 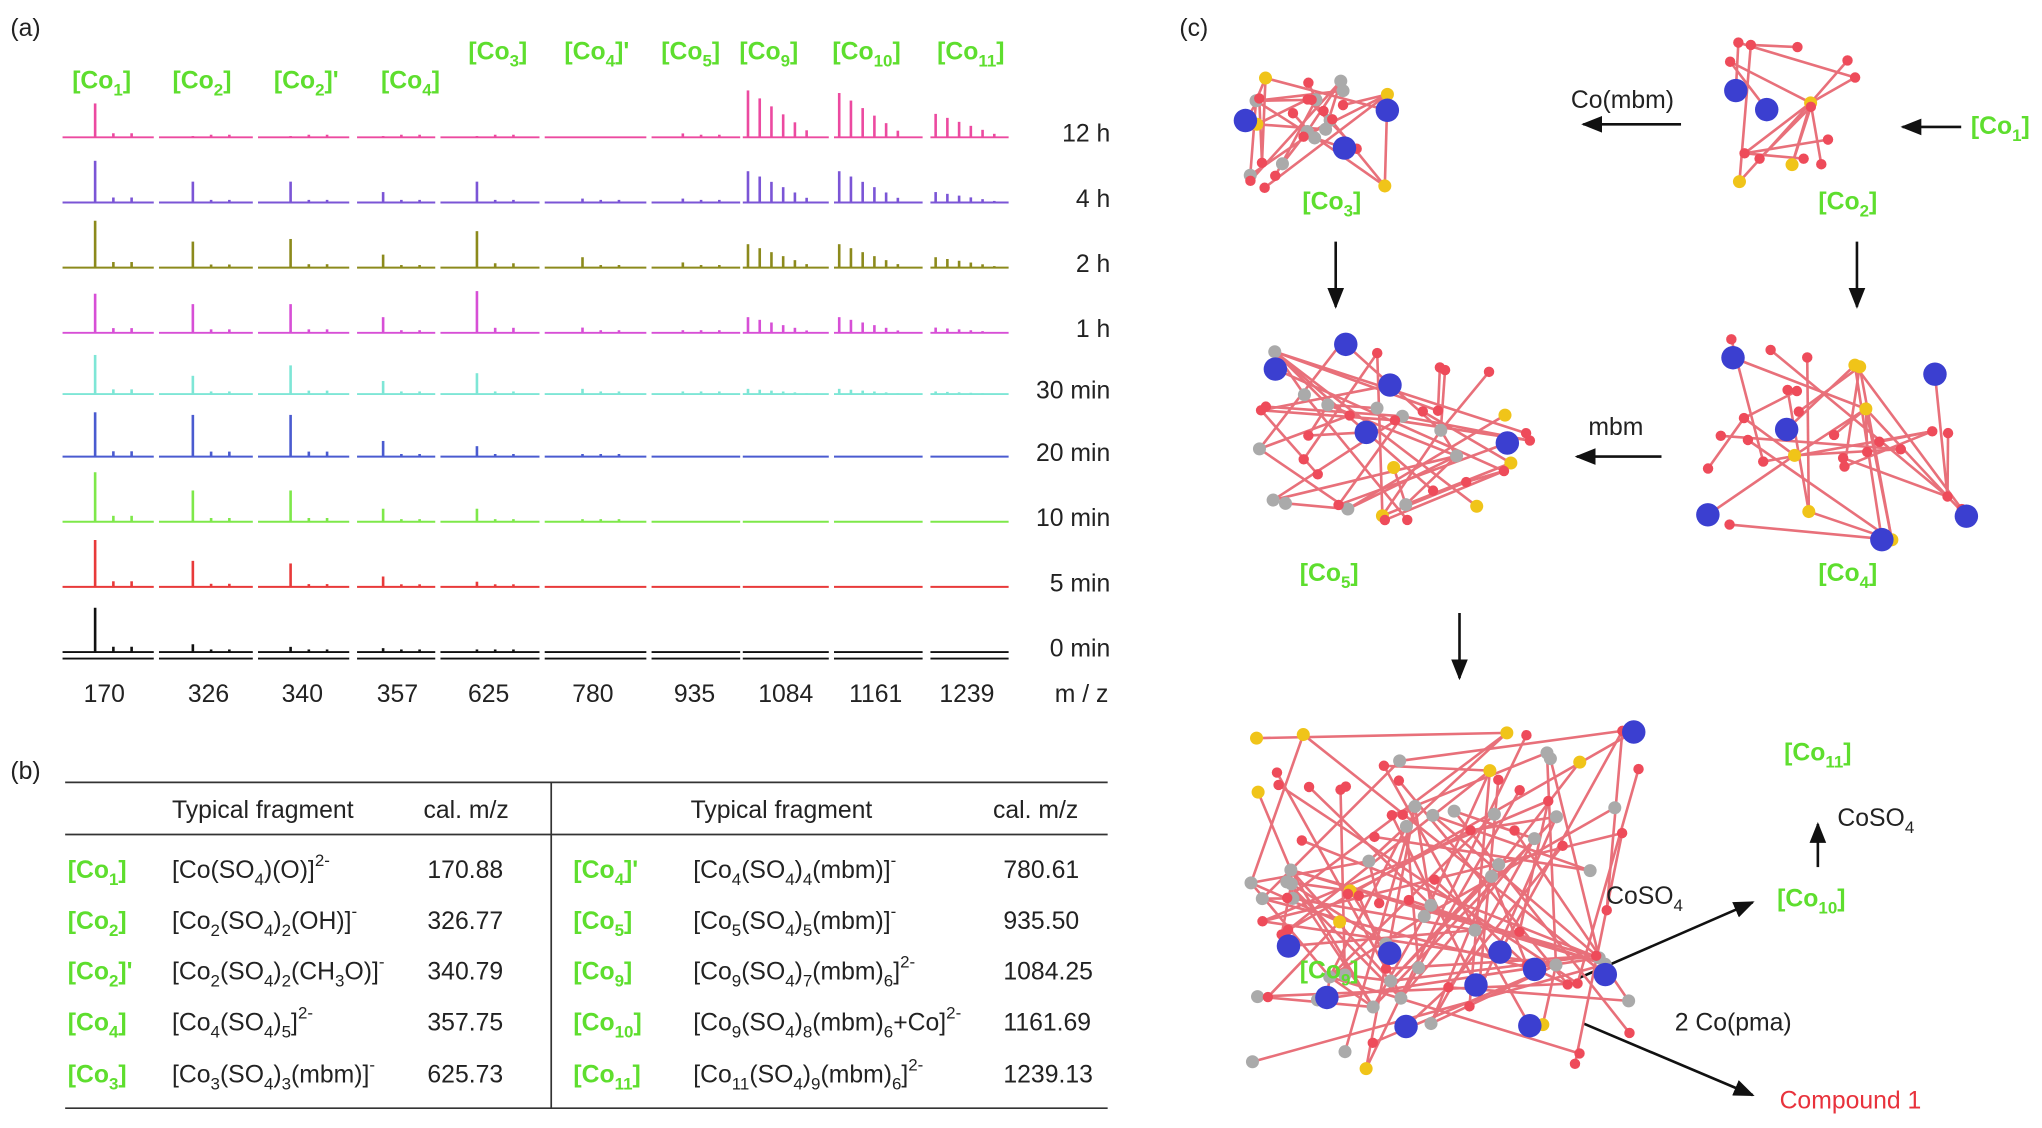 I want to click on species-label: [Co4], so click(x=410, y=83).